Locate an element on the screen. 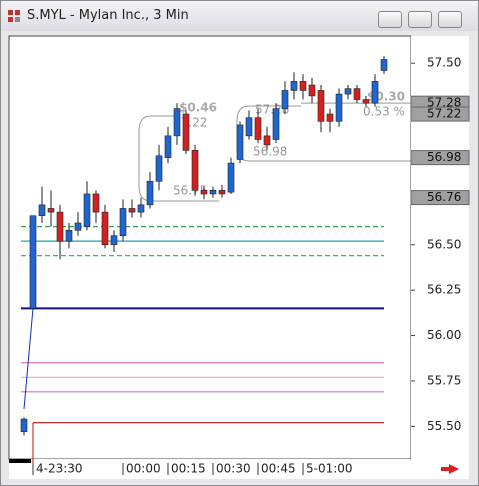 This screenshot has width=479, height=486. annotation: 57.22 is located at coordinates (190, 123).